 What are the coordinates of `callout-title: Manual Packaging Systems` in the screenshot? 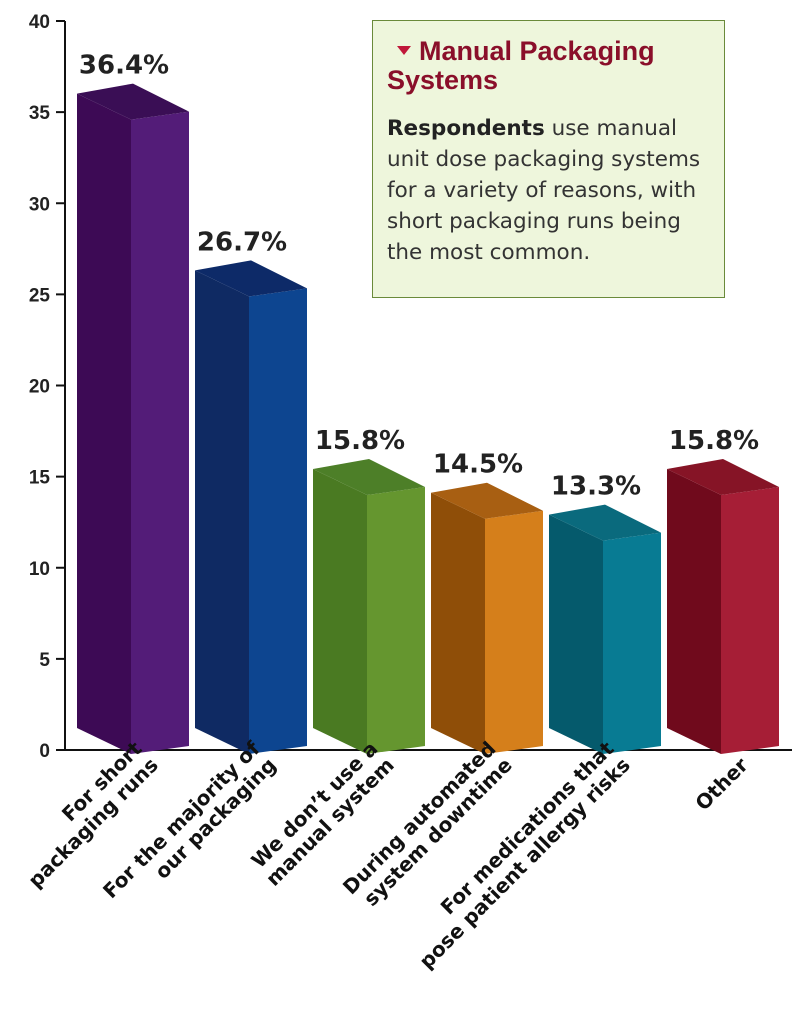 It's located at (546, 66).